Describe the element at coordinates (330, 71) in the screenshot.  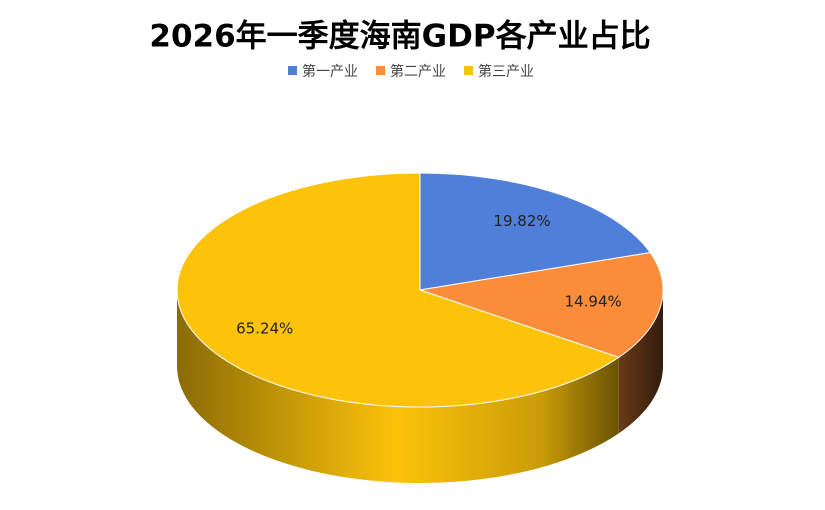
I see `legend-label: 第一产业` at that location.